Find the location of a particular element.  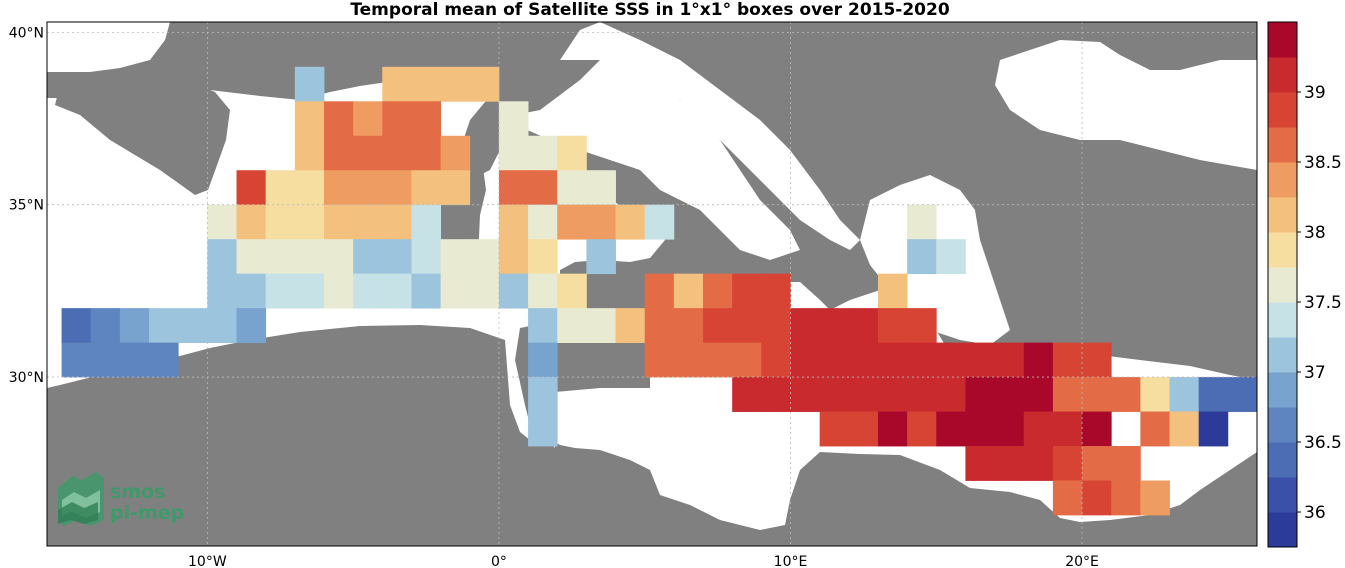

colorbar-frame is located at coordinates (1282, 284).